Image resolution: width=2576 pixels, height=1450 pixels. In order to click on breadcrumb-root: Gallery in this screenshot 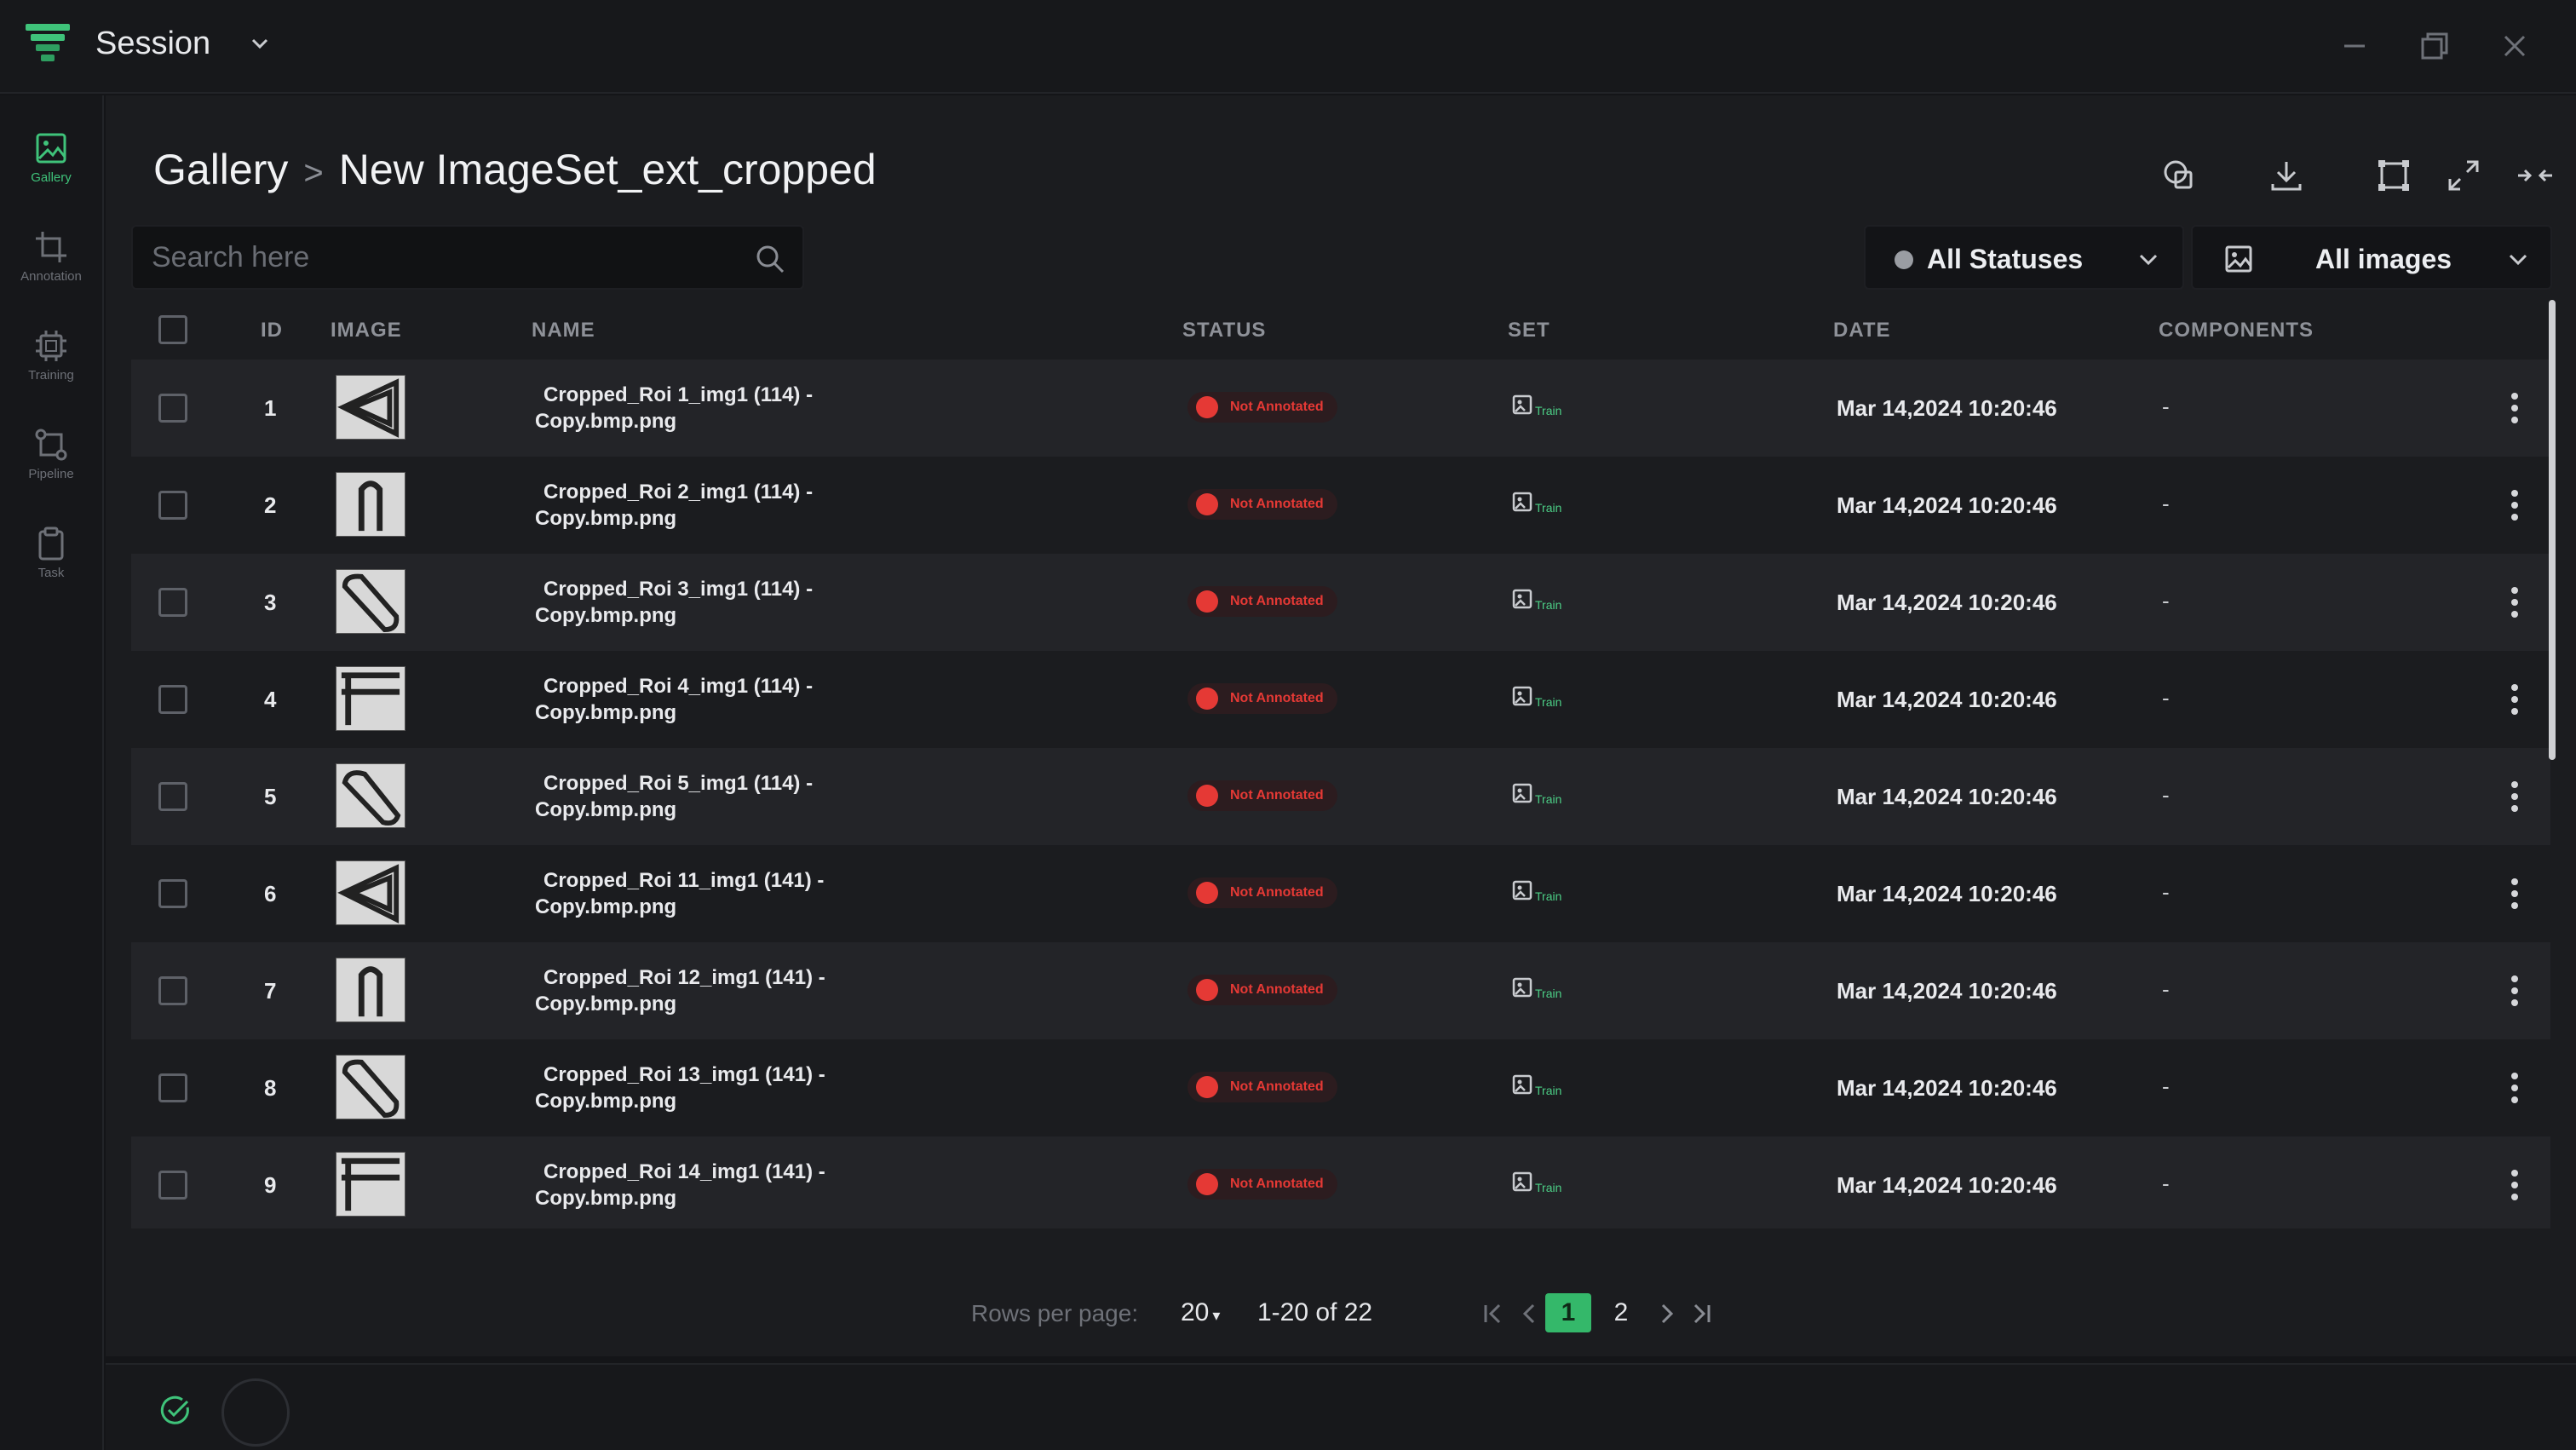, I will do `click(221, 169)`.